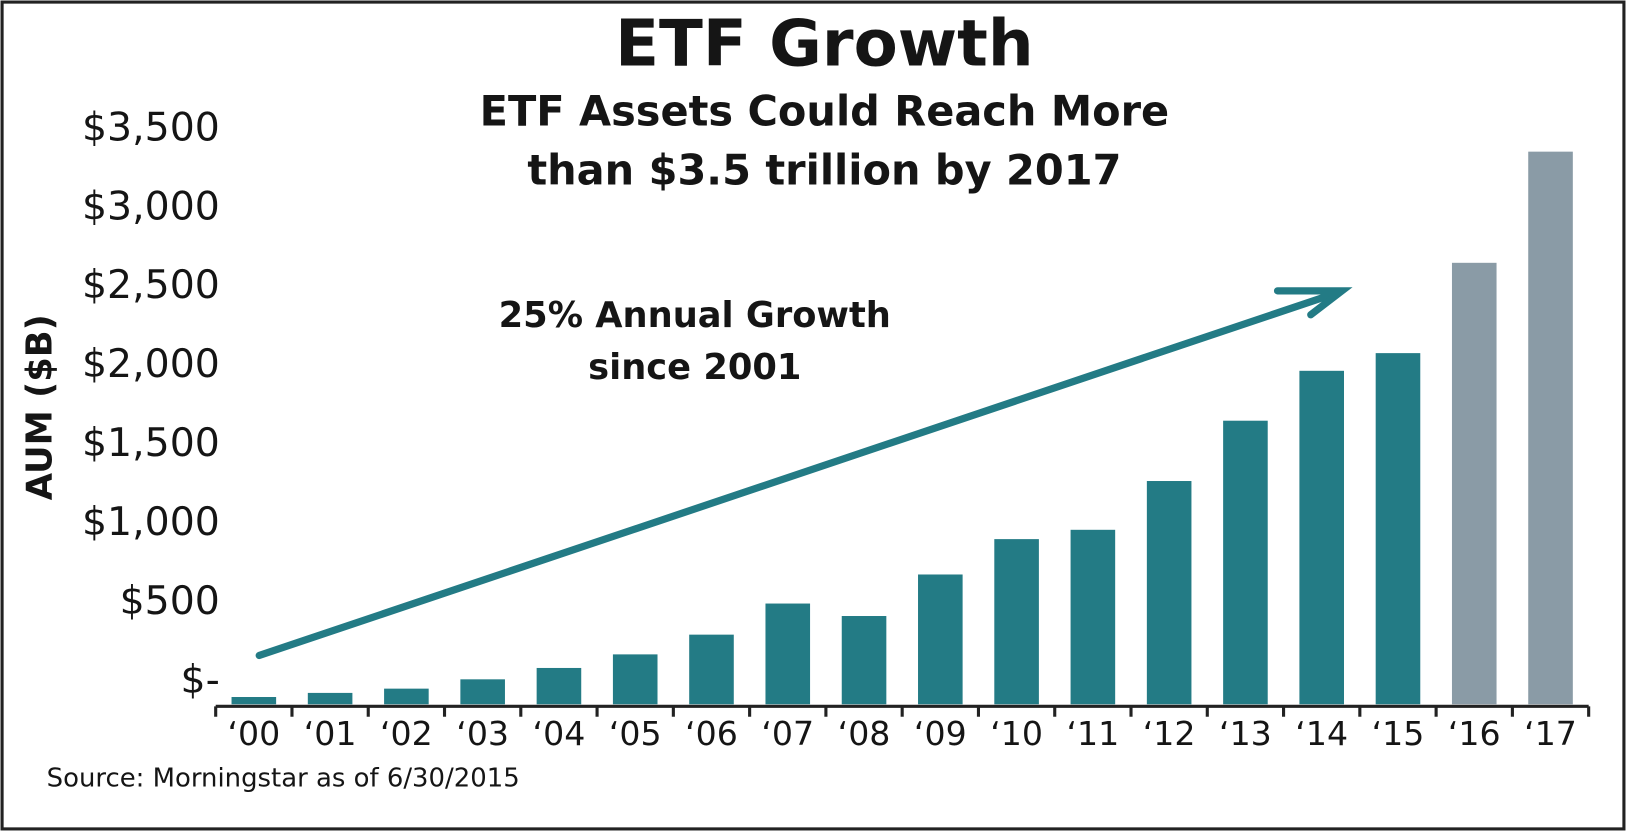 Image resolution: width=1626 pixels, height=831 pixels. What do you see at coordinates (1245, 733) in the screenshot?
I see `x-tick-label: ‘13` at bounding box center [1245, 733].